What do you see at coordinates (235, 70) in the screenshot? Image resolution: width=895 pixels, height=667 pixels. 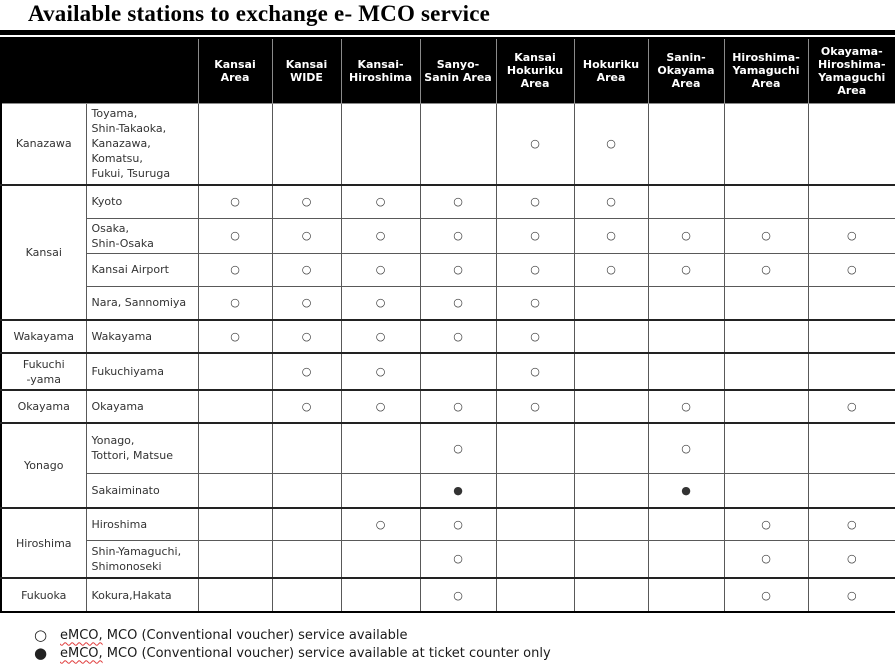 I see `column-header-kansai-area: Kansai Area` at bounding box center [235, 70].